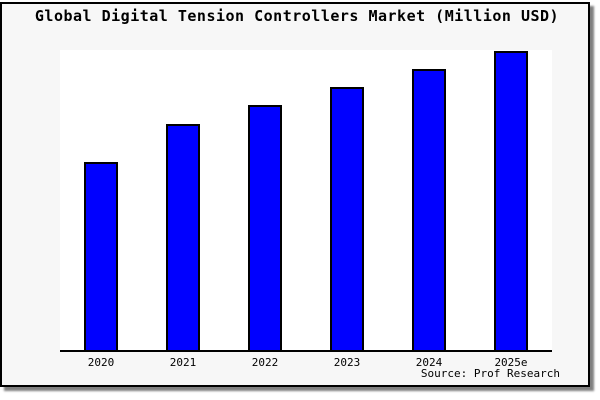 The image size is (600, 400). What do you see at coordinates (511, 200) in the screenshot?
I see `bar-2025e` at bounding box center [511, 200].